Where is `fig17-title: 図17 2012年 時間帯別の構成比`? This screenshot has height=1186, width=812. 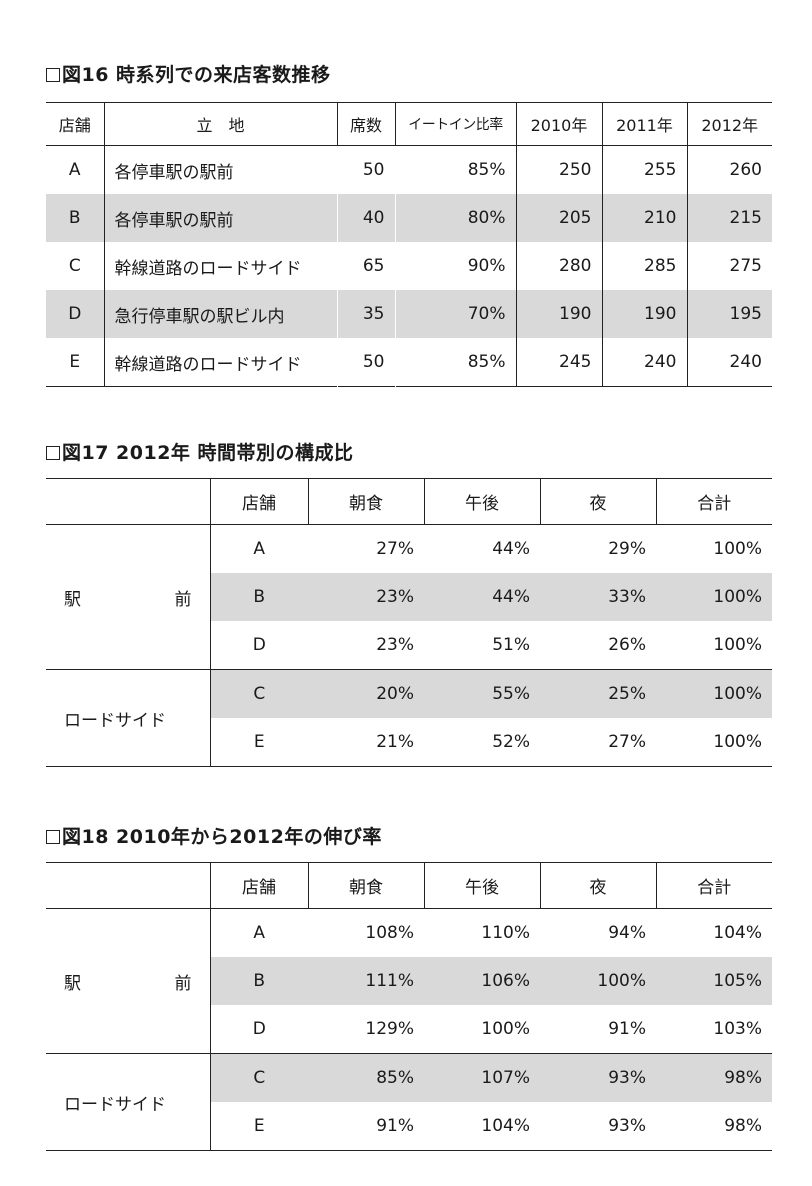
fig17-title: 図17 2012年 時間帯別の構成比 is located at coordinates (200, 451).